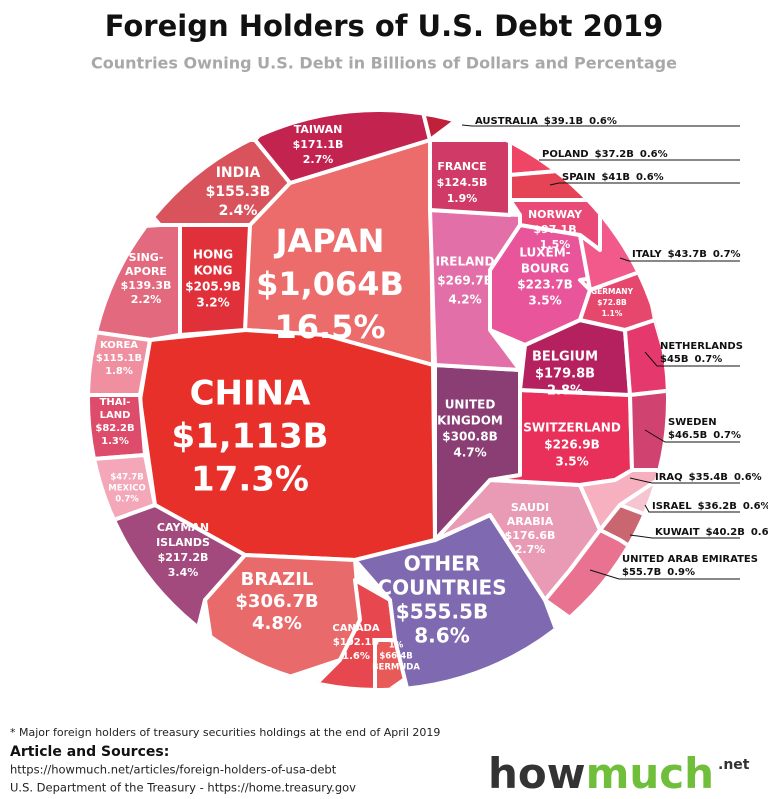  What do you see at coordinates (530, 535) in the screenshot?
I see `cell-label: $176.6B` at bounding box center [530, 535].